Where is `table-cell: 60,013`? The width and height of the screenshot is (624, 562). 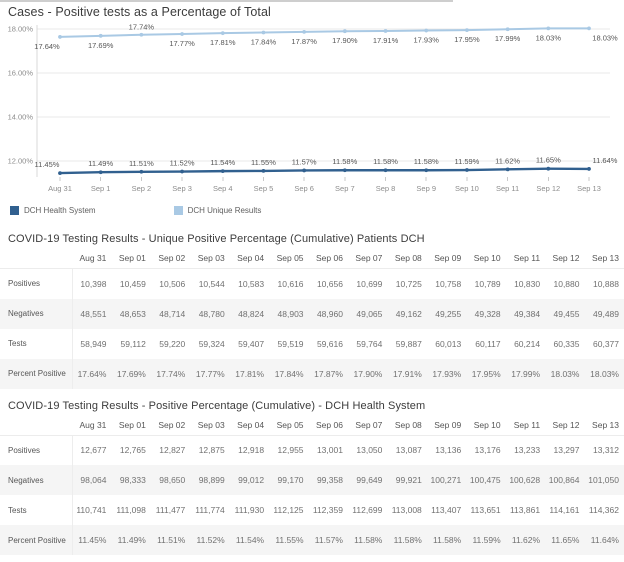 table-cell: 60,013 is located at coordinates (448, 343).